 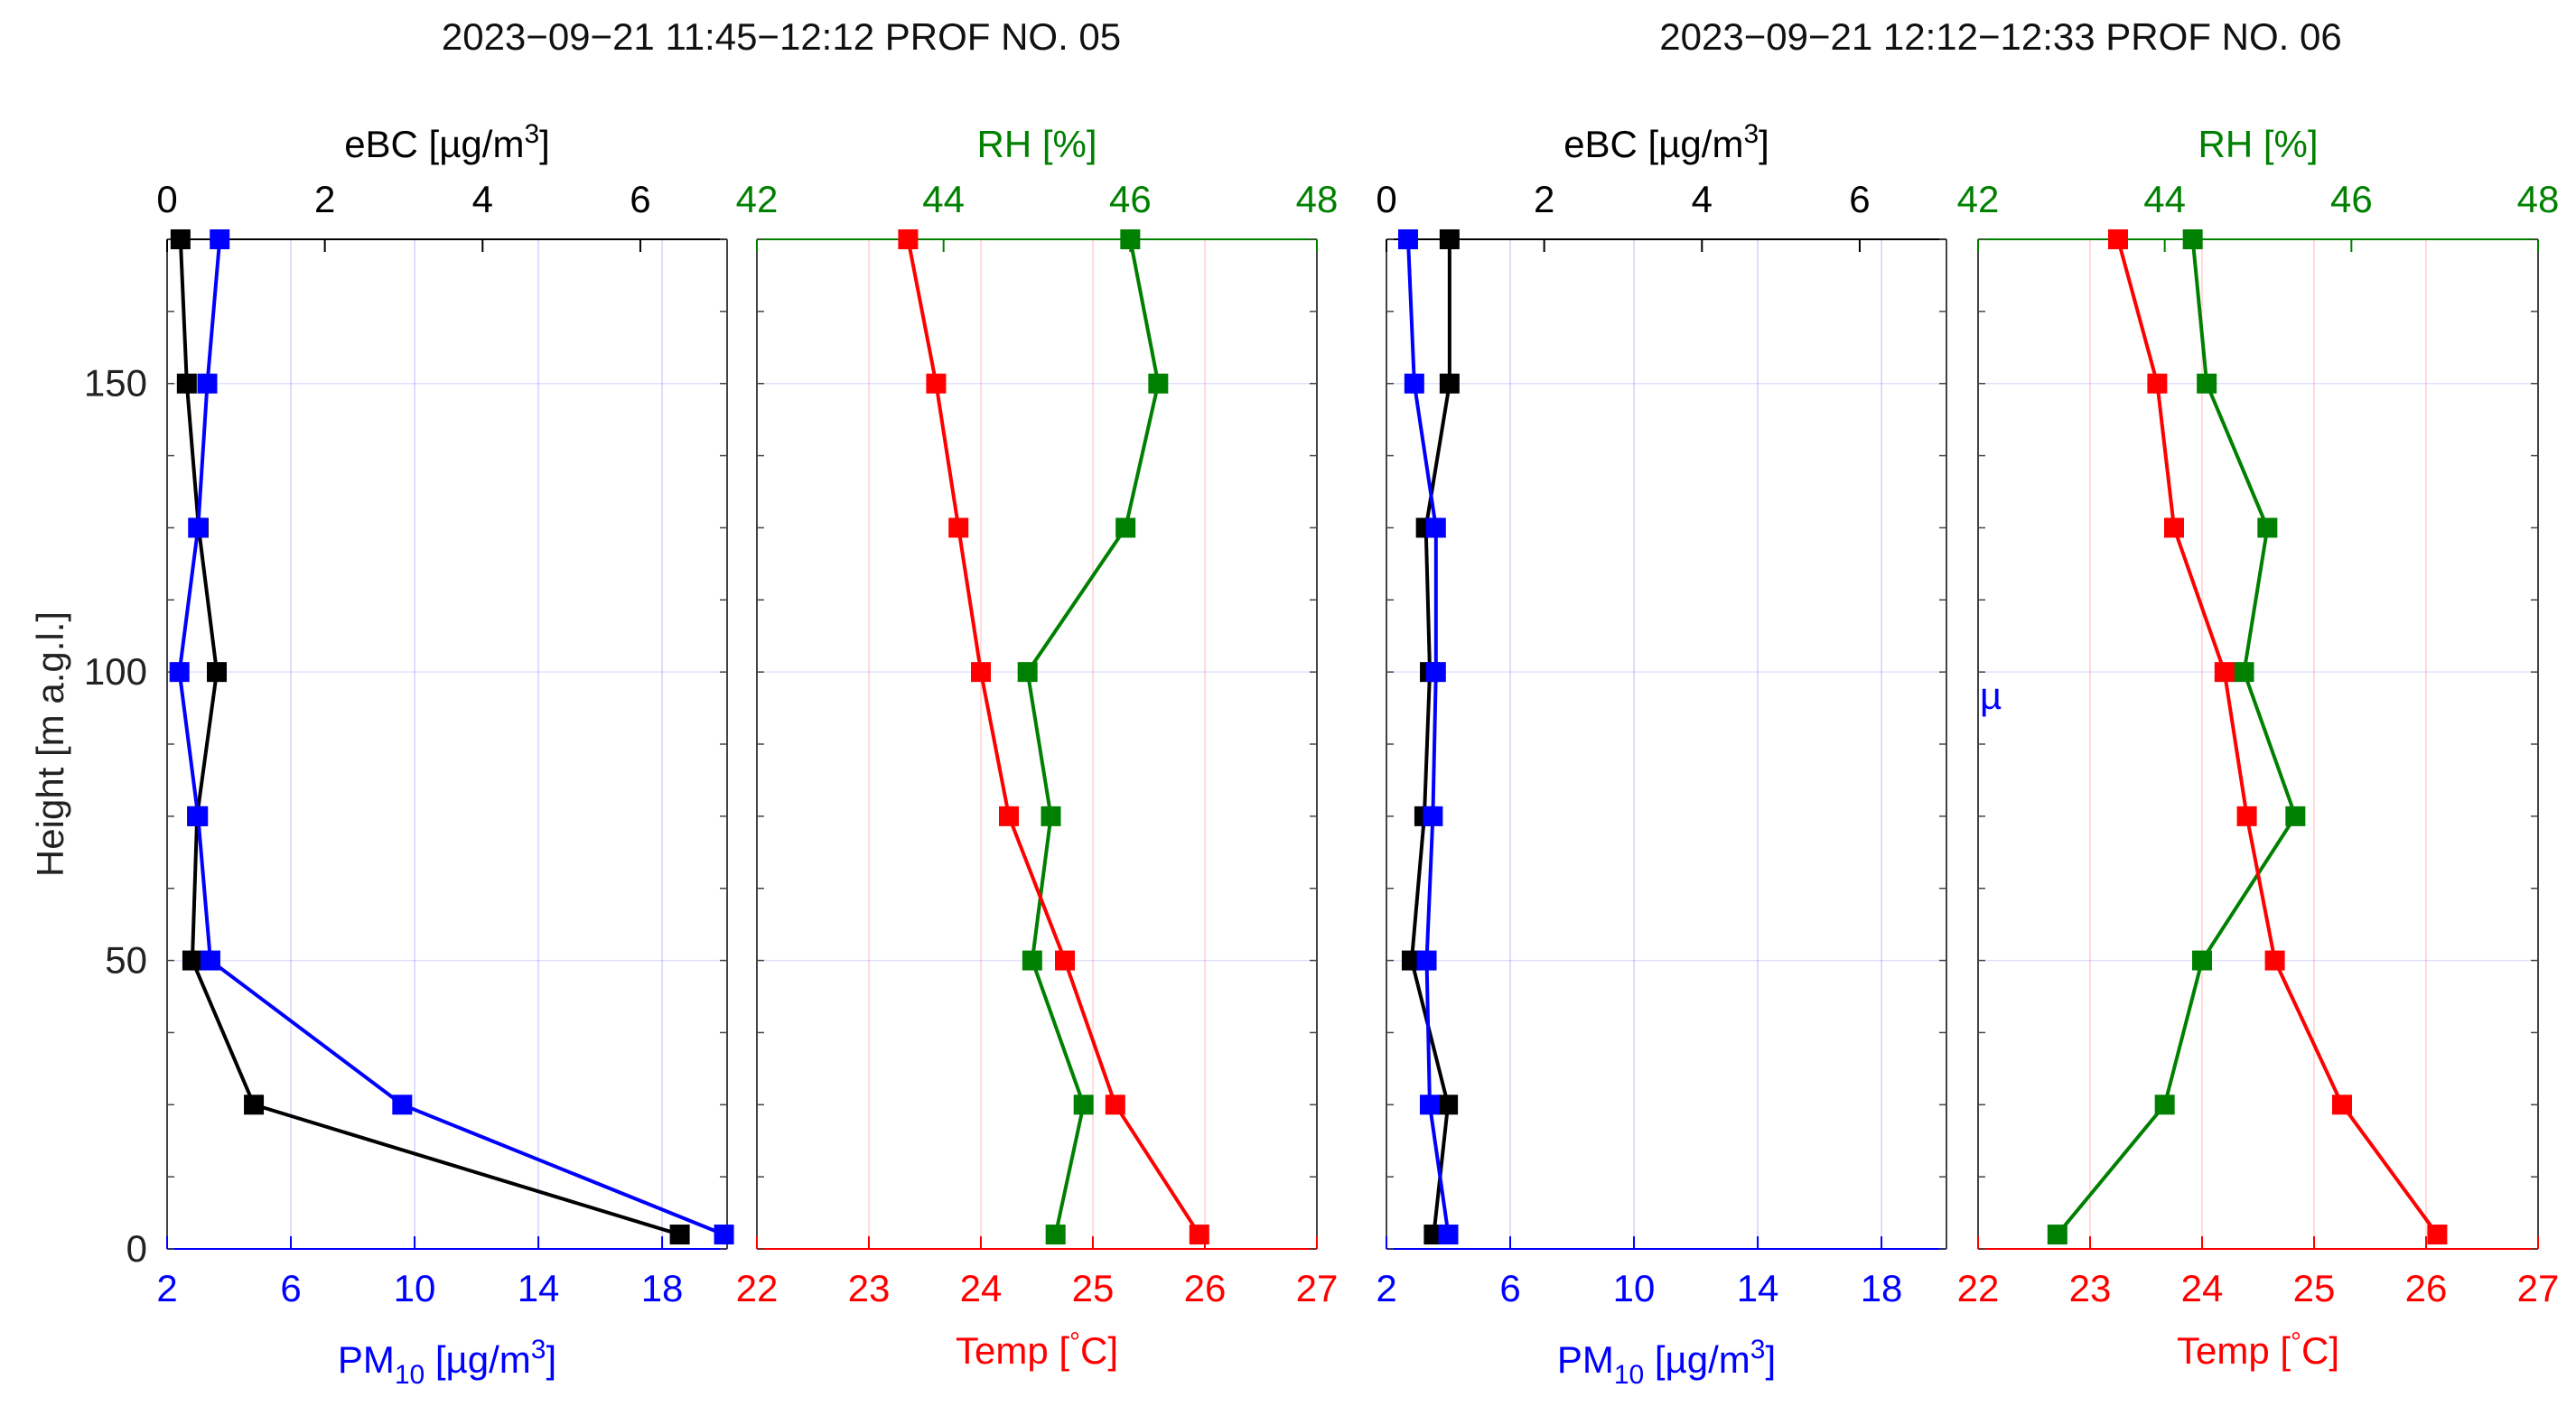 I want to click on label-part: [µg/m, so click(x=1697, y=1359).